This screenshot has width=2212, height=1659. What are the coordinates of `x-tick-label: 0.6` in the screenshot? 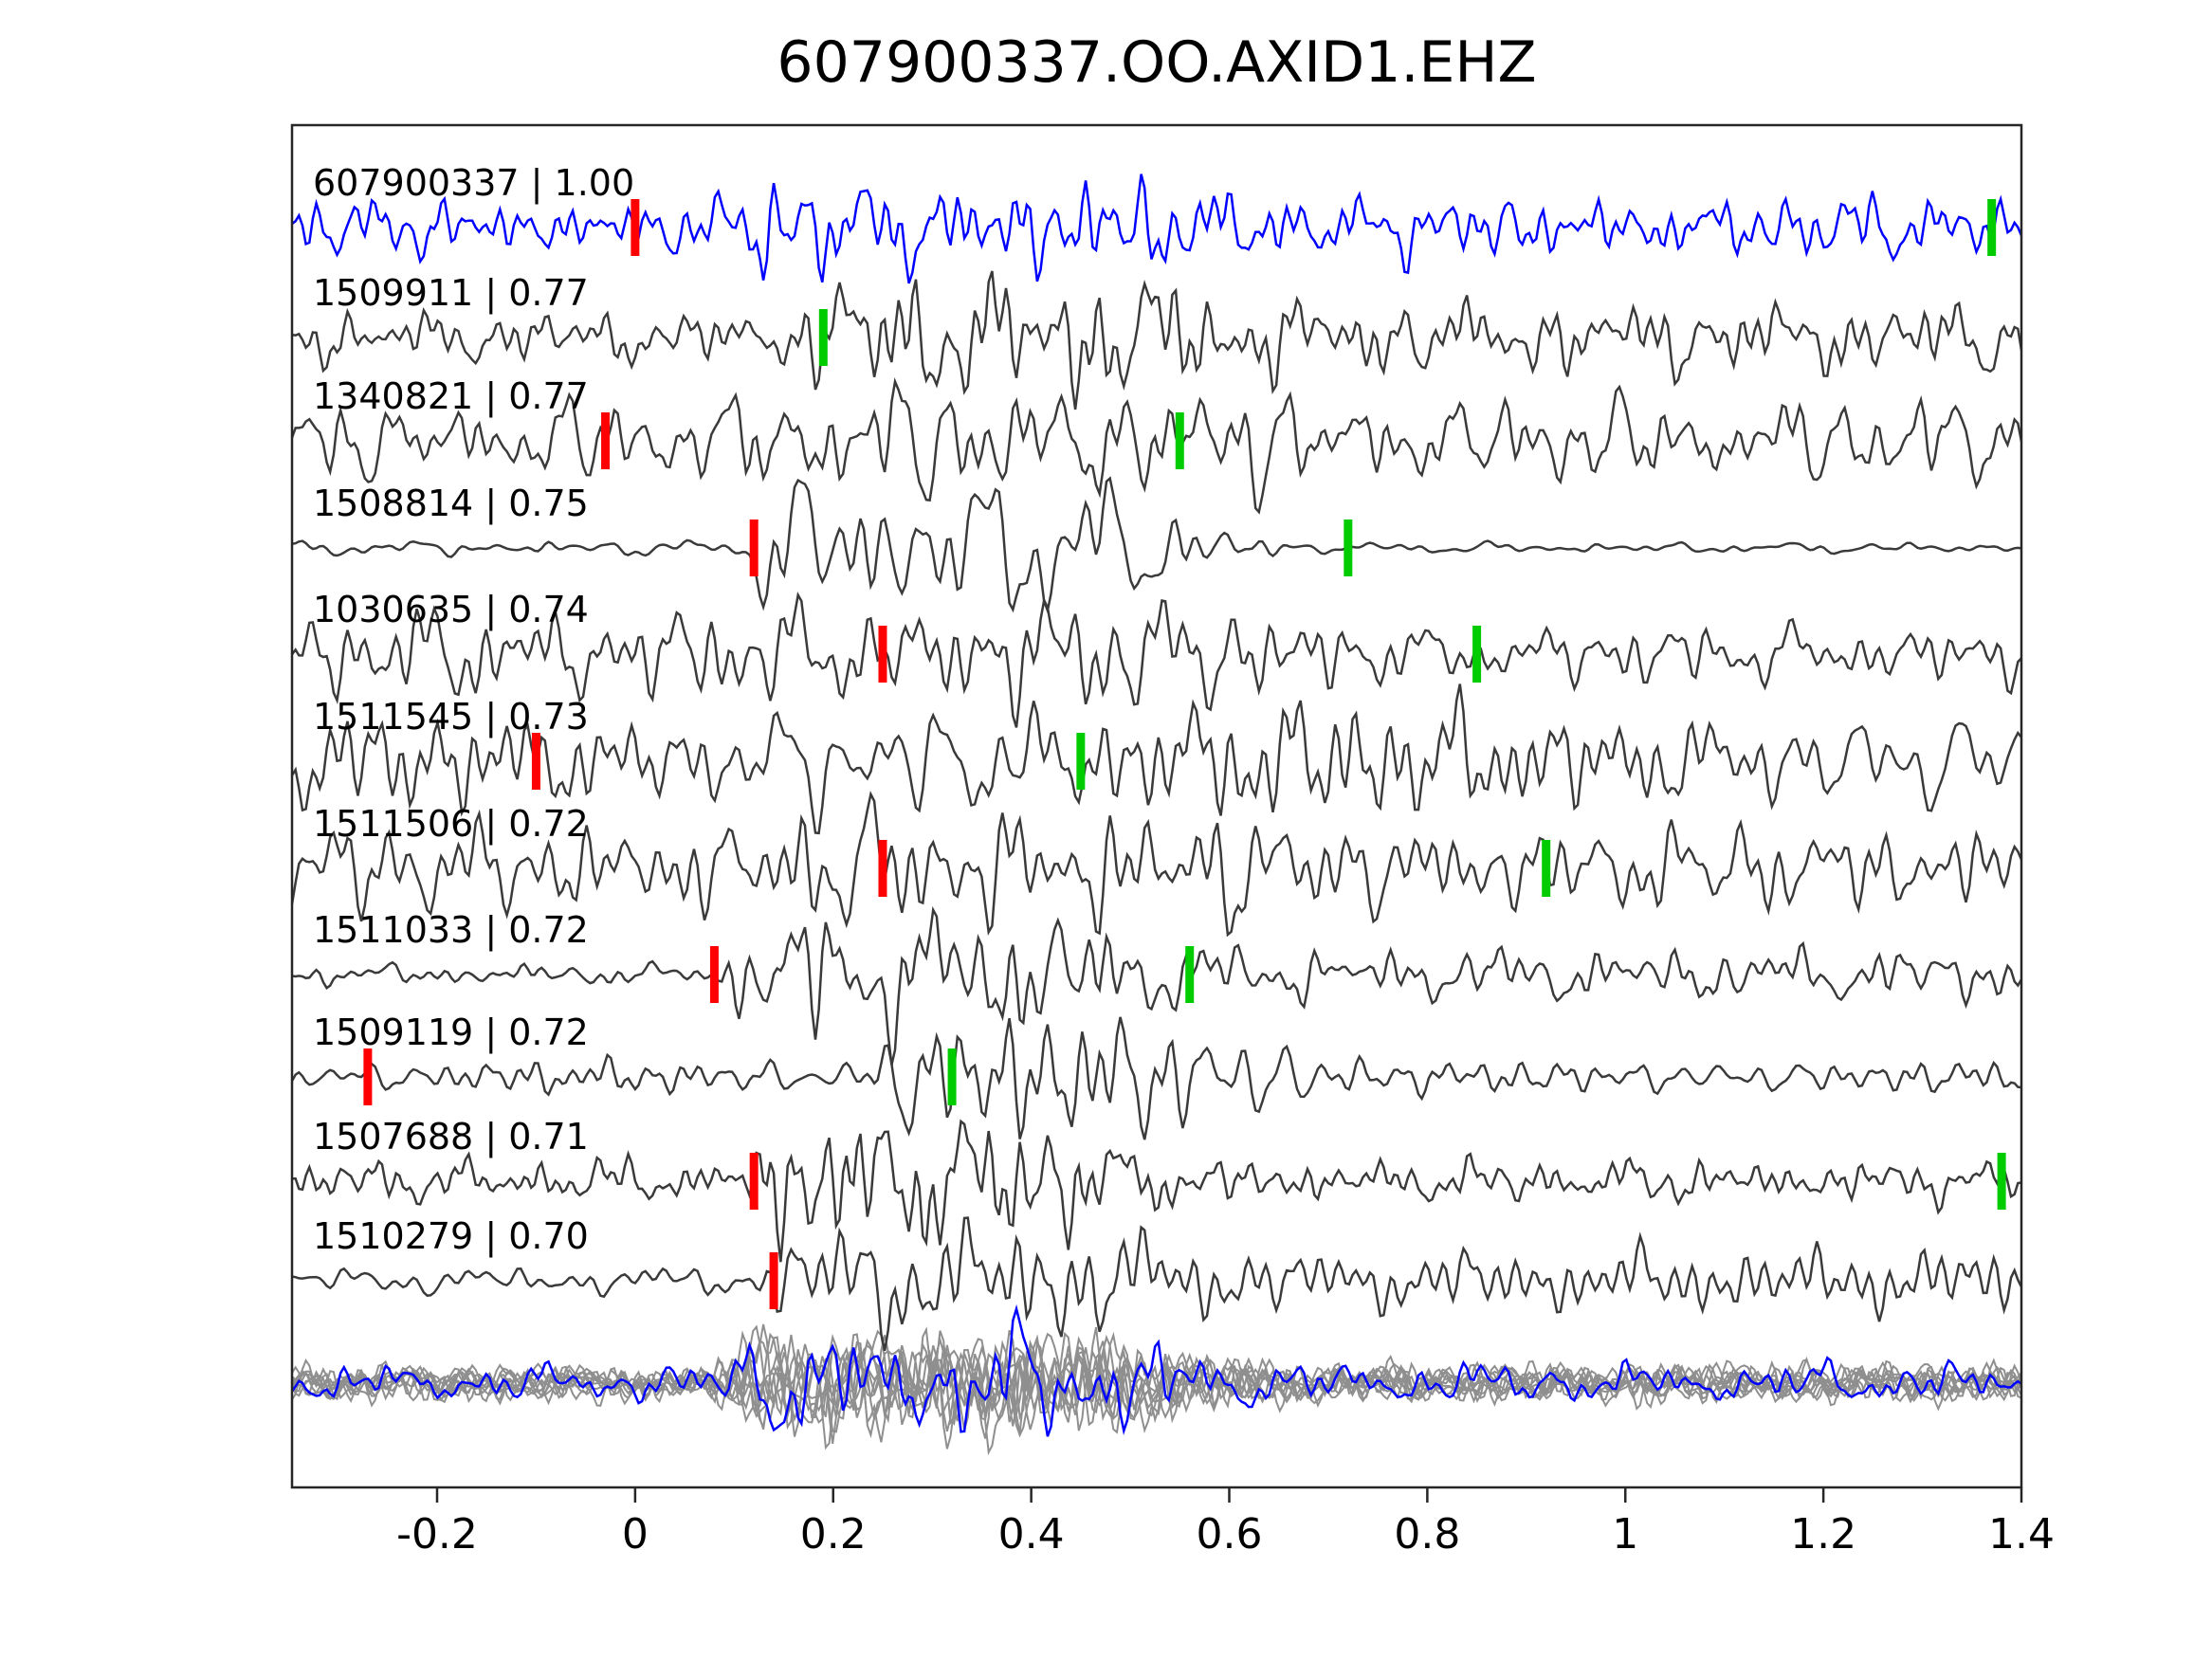 It's located at (1230, 1534).